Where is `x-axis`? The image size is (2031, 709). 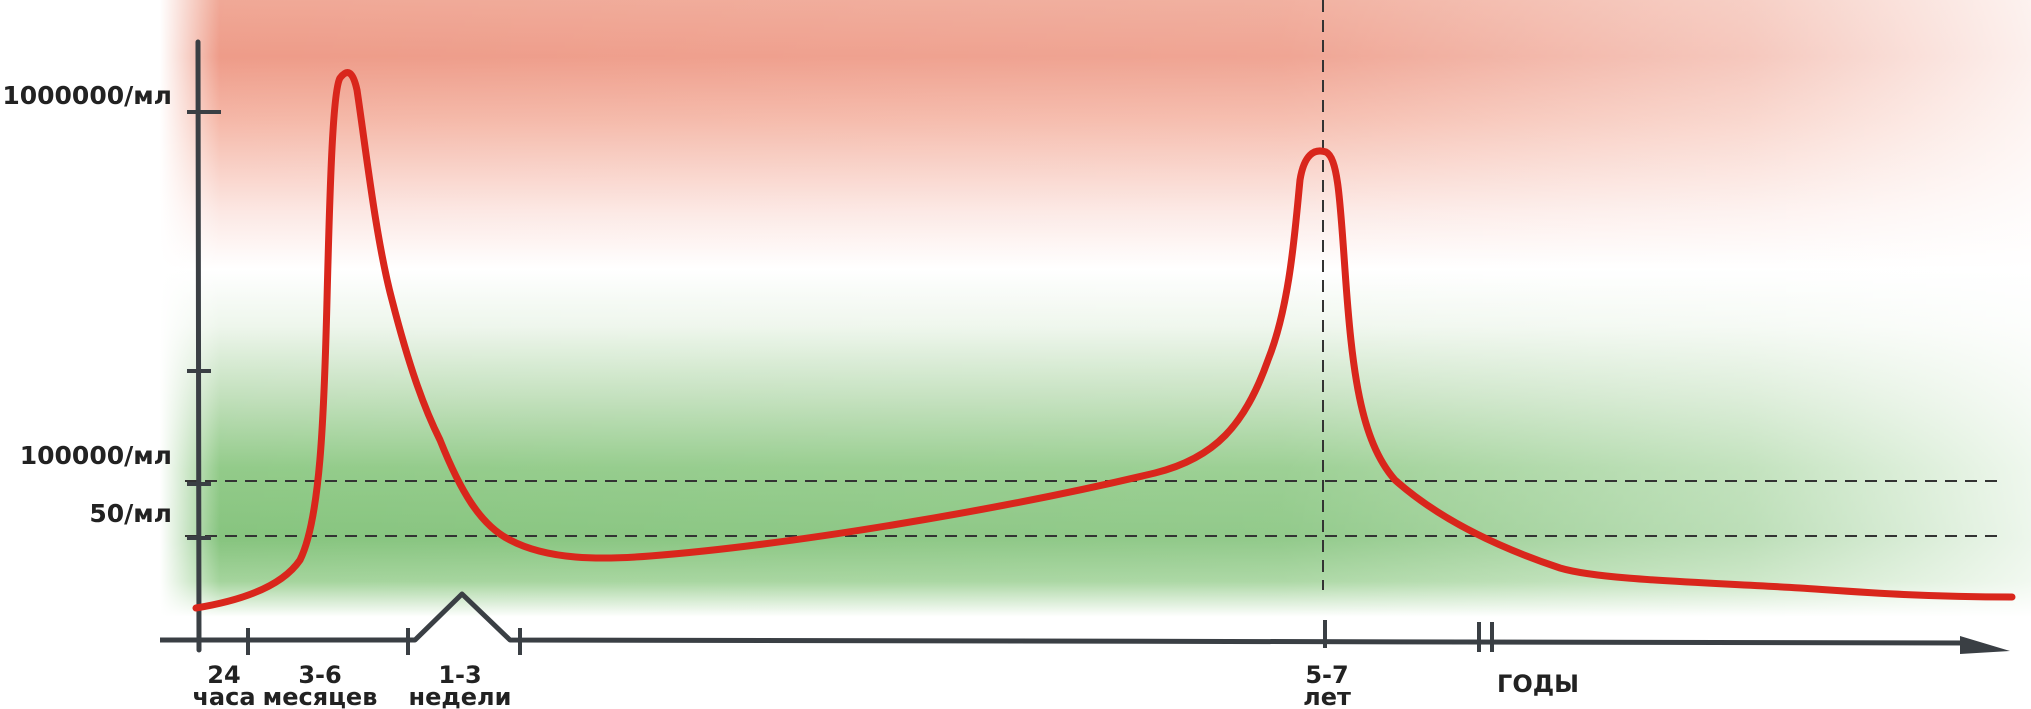 x-axis is located at coordinates (1065, 618).